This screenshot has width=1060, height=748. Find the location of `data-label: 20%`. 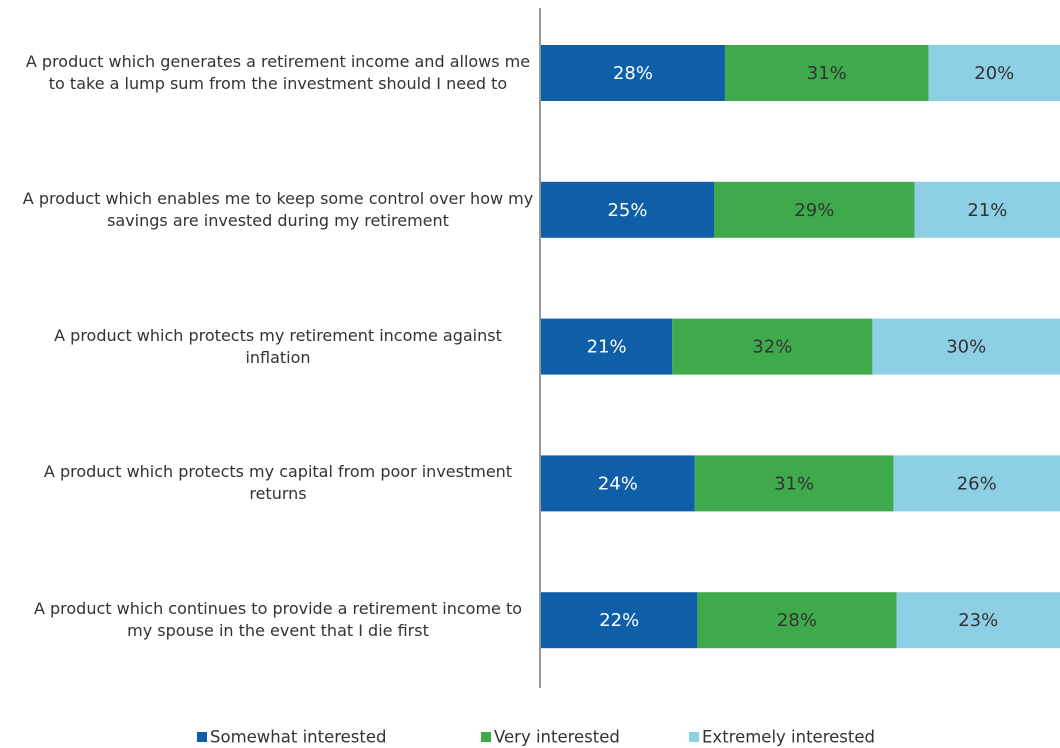

data-label: 20% is located at coordinates (994, 73).